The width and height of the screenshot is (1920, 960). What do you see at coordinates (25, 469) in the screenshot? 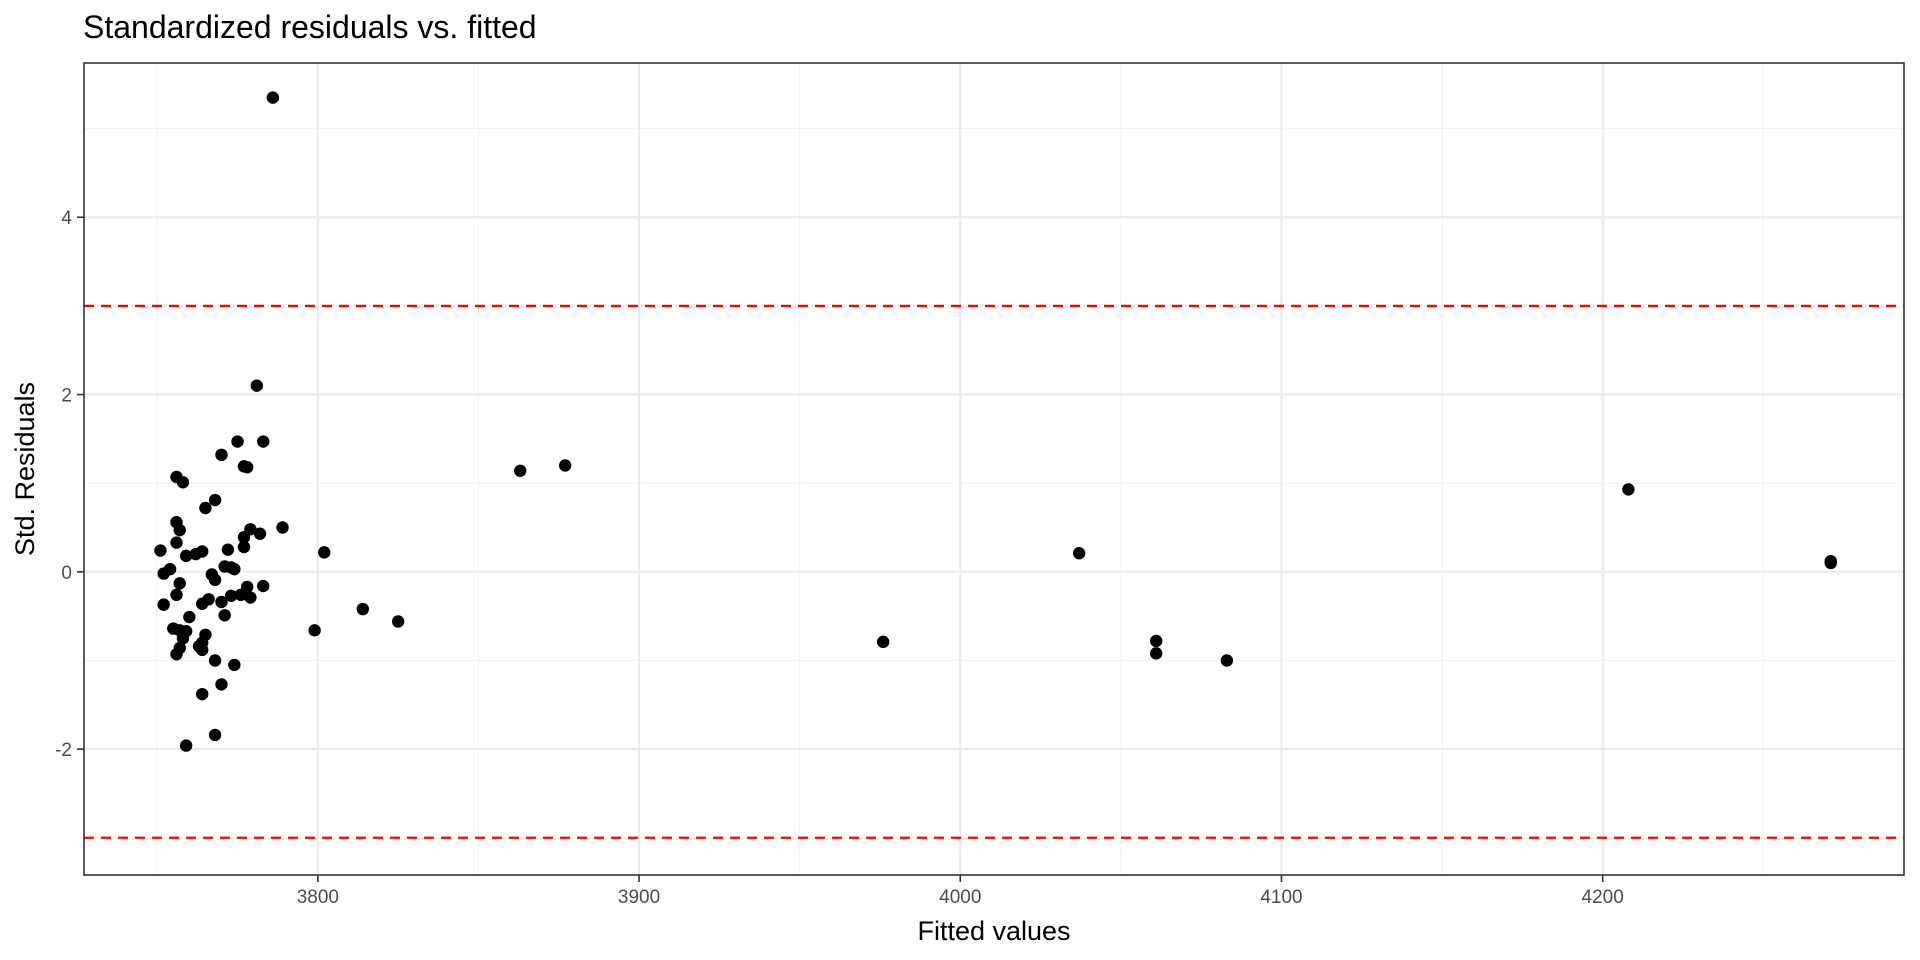
I see `y-axis-title: Std. Residuals` at bounding box center [25, 469].